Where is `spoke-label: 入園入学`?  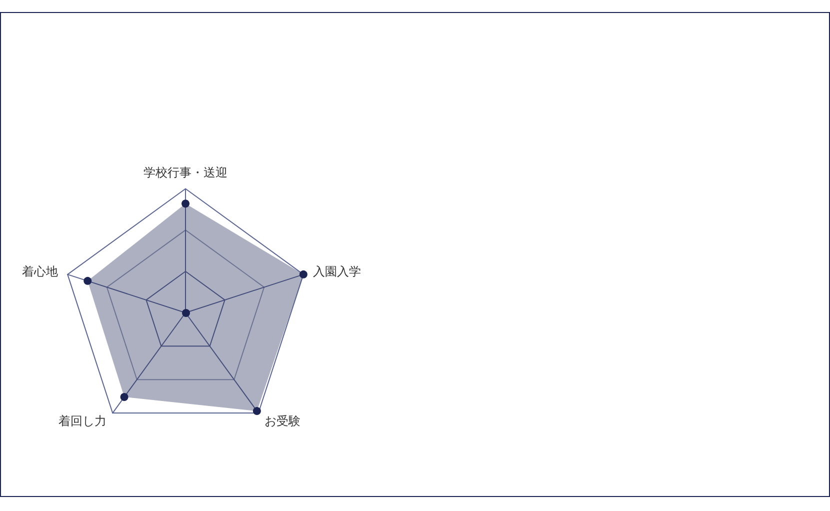
spoke-label: 入園入学 is located at coordinates (336, 271).